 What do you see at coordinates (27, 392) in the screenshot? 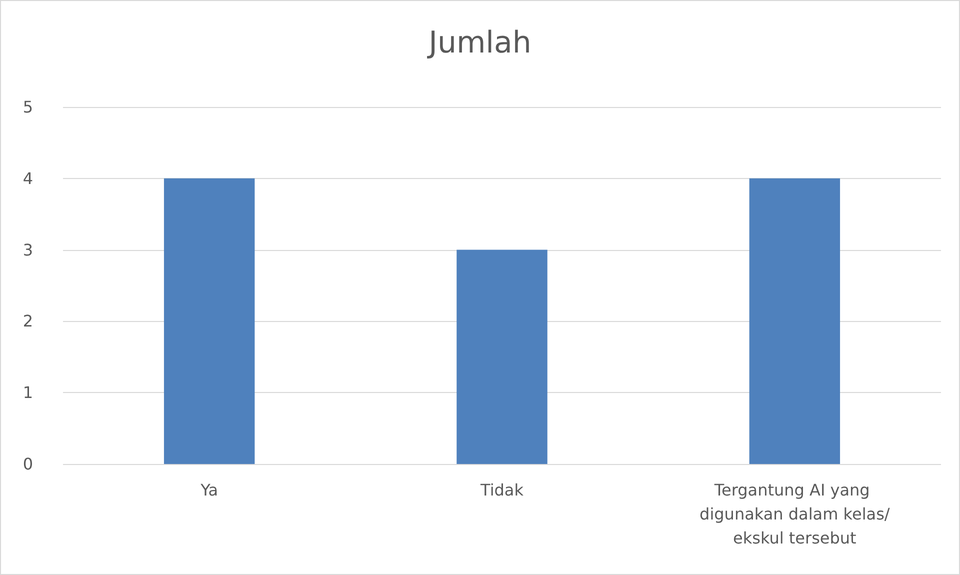
I see `y-tick-label: 1` at bounding box center [27, 392].